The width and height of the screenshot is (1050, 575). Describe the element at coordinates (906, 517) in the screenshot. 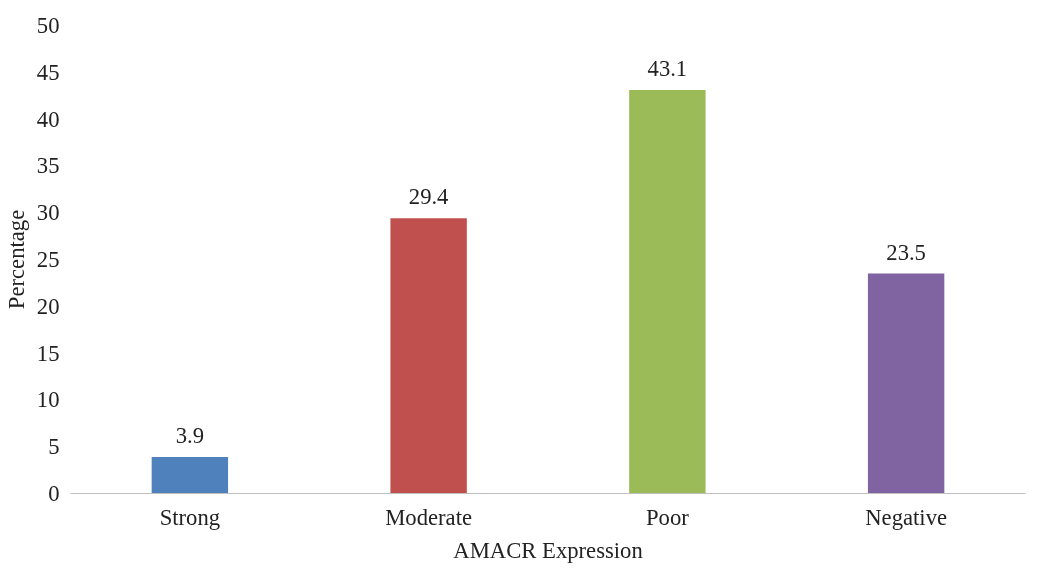

I see `x-tick-label: Negative` at that location.